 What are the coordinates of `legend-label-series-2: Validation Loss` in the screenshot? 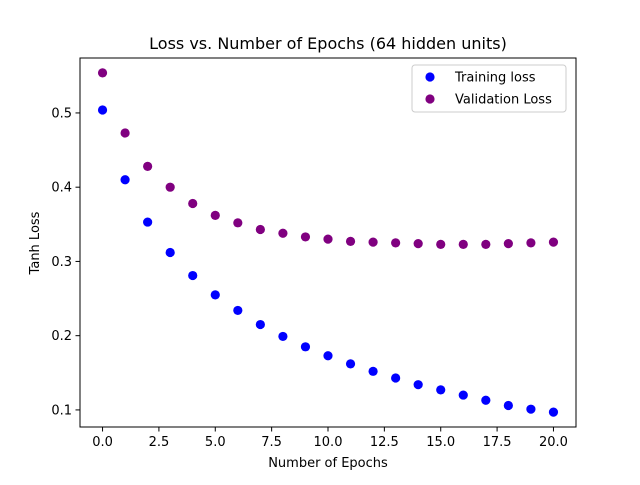 It's located at (503, 100).